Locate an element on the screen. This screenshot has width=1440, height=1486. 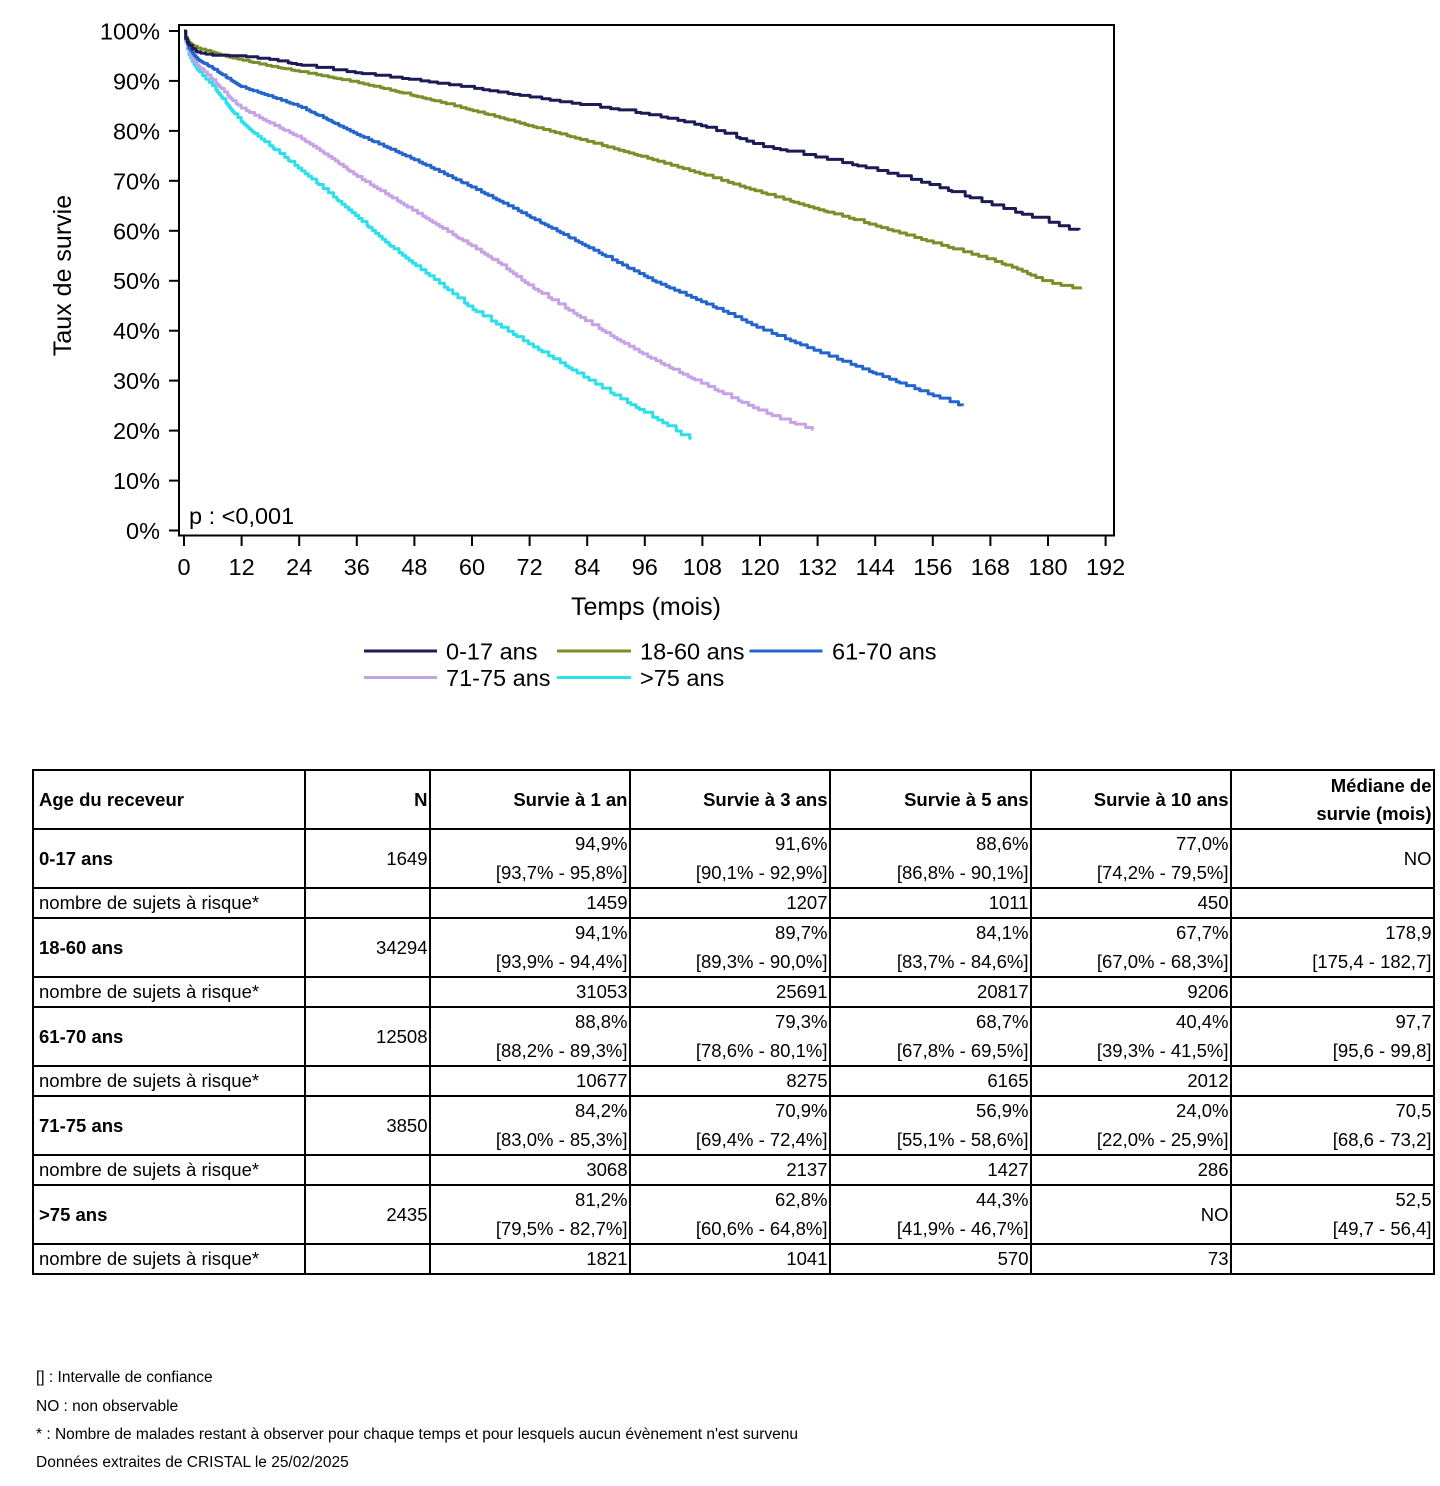
svg-text: 84 is located at coordinates (587, 567).